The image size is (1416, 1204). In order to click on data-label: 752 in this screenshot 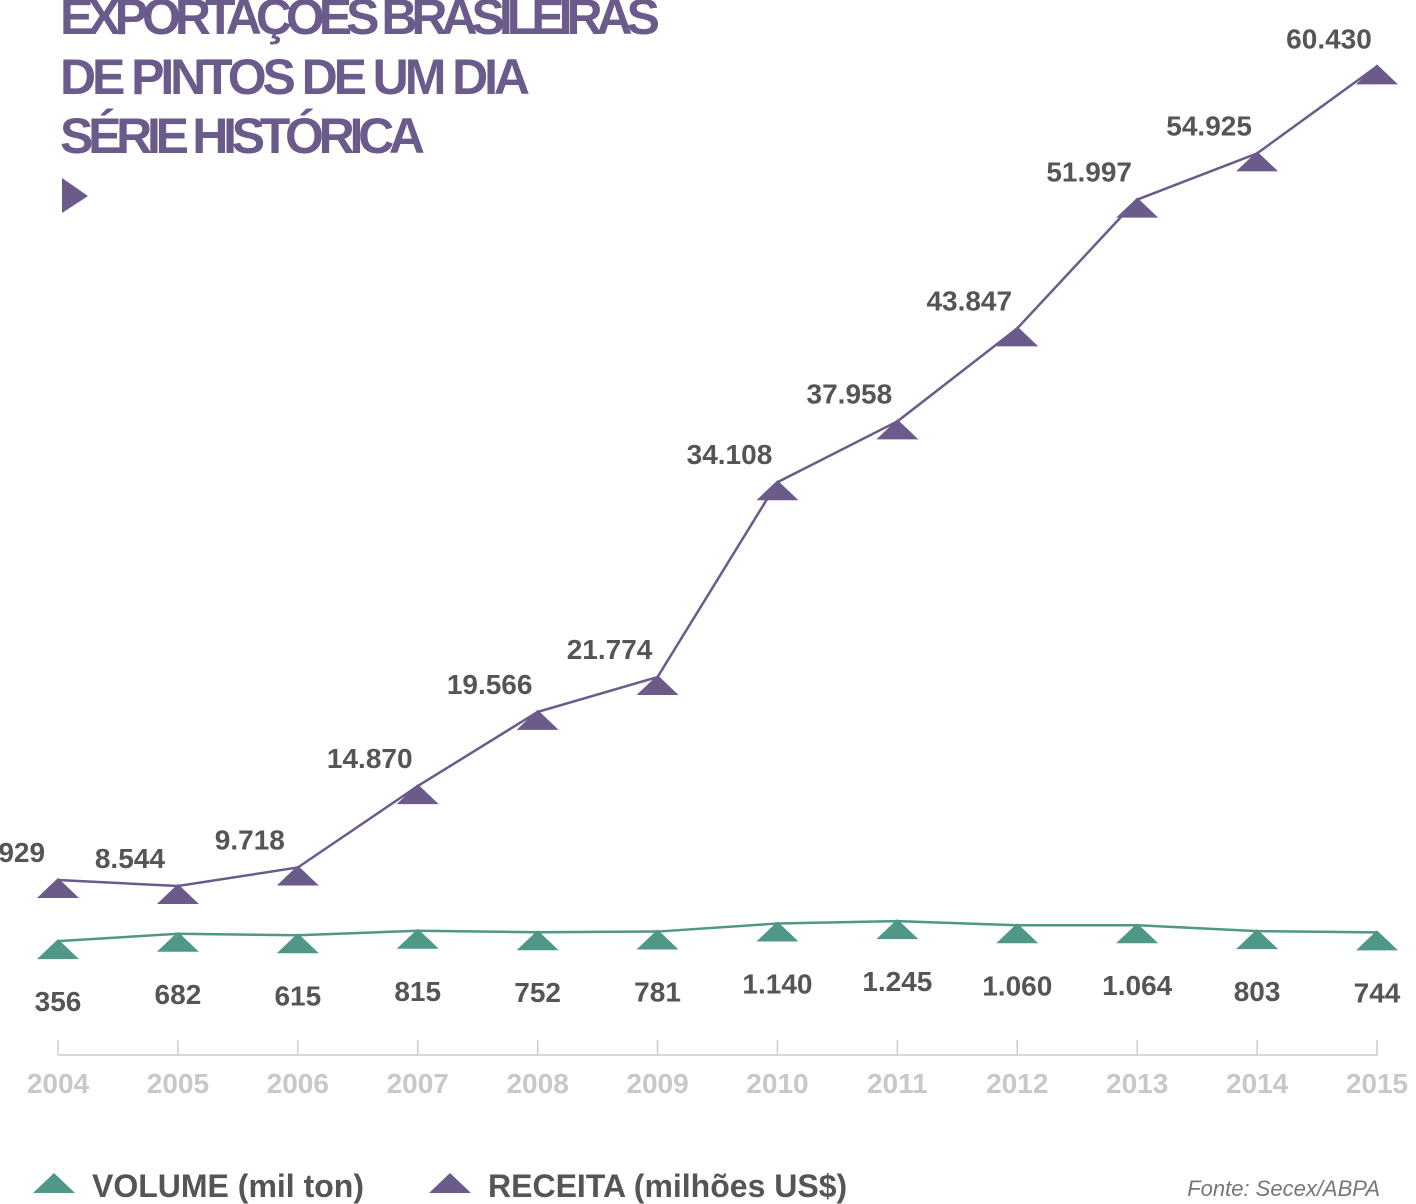, I will do `click(537, 992)`.